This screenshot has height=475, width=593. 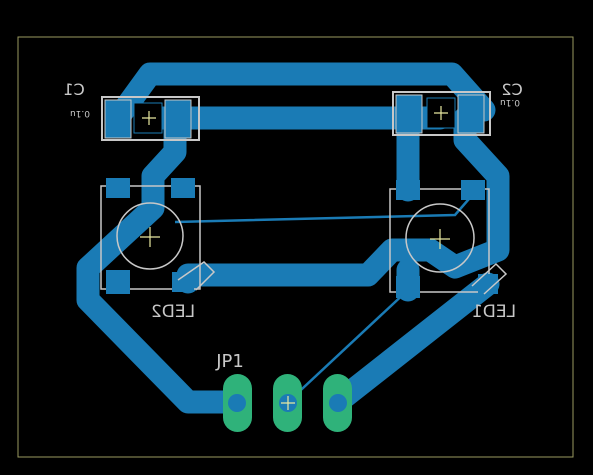 I want to click on c2-silk-outline, so click(x=441, y=113).